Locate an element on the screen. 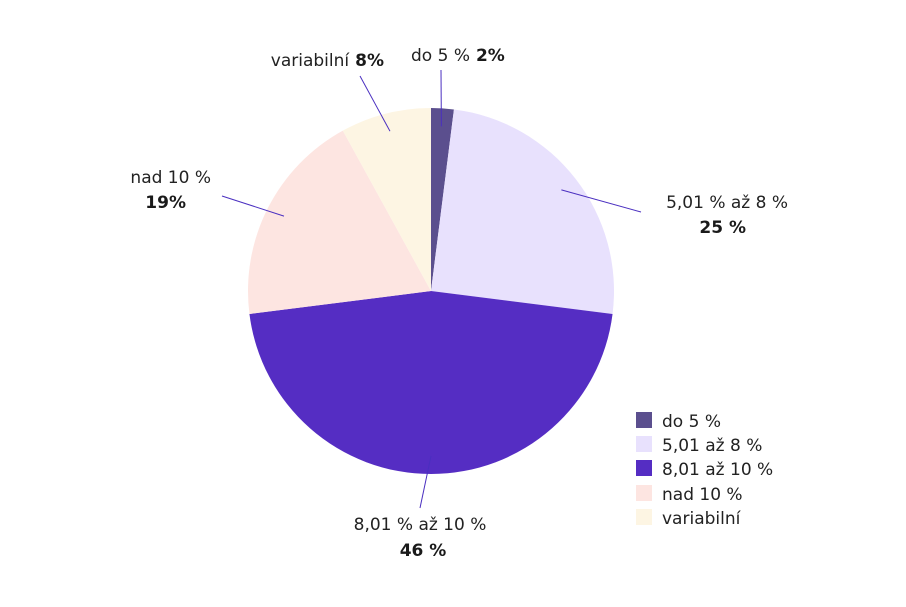  legend-label: nad 10 % is located at coordinates (702, 495).